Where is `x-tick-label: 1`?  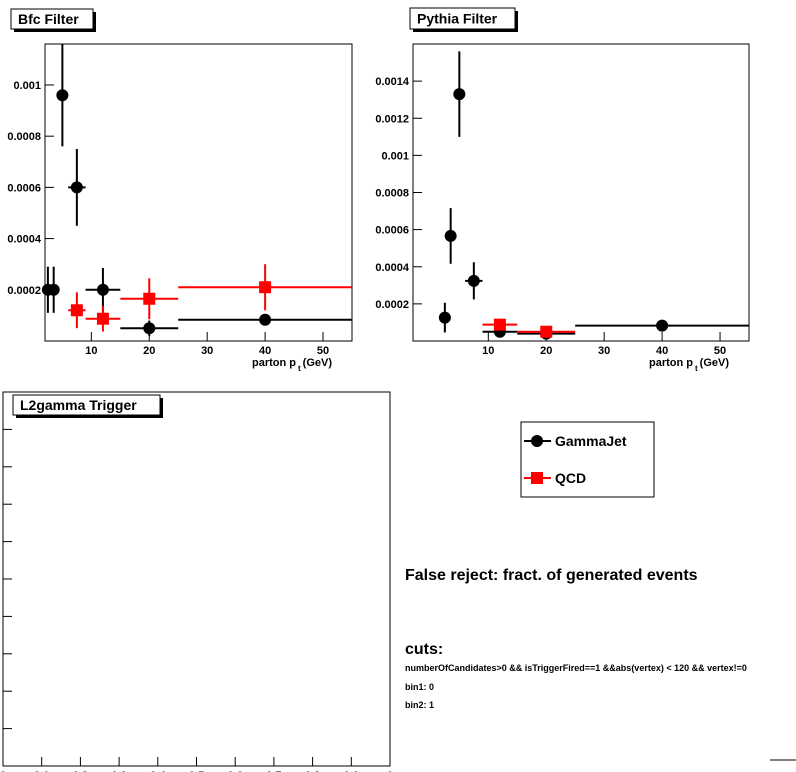
x-tick-label: 1 is located at coordinates (390, 771).